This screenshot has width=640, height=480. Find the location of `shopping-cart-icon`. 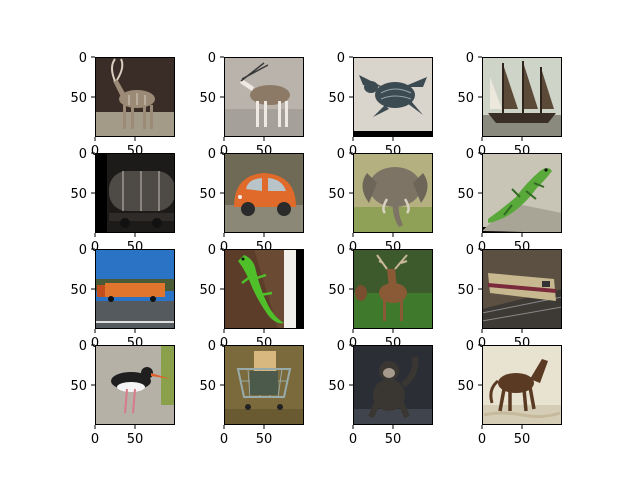

shopping-cart-icon is located at coordinates (264, 385).